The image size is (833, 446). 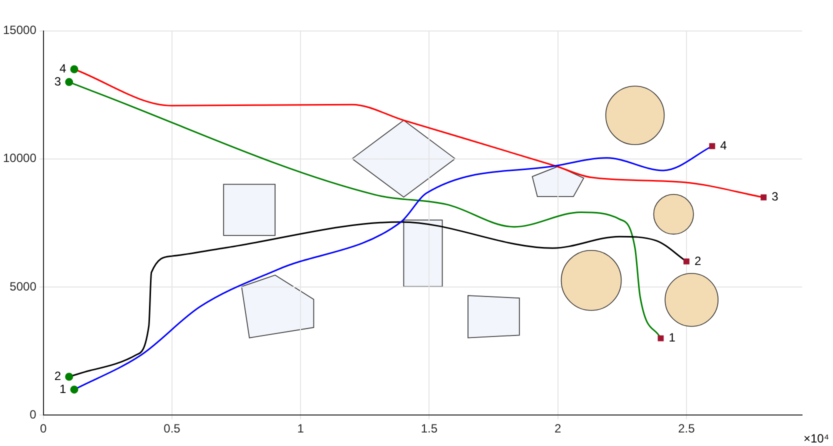 What do you see at coordinates (816, 438) in the screenshot?
I see `text: ×10⁴` at bounding box center [816, 438].